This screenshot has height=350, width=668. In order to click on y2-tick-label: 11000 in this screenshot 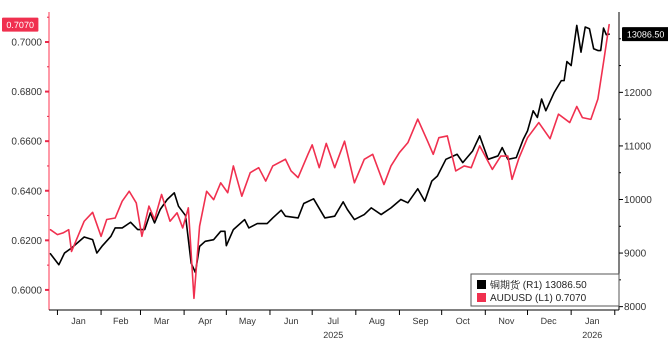, I will do `click(638, 146)`.